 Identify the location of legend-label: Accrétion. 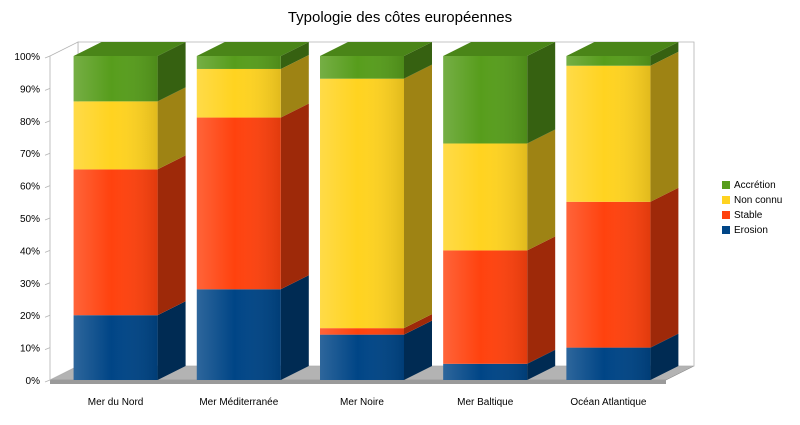
(755, 185).